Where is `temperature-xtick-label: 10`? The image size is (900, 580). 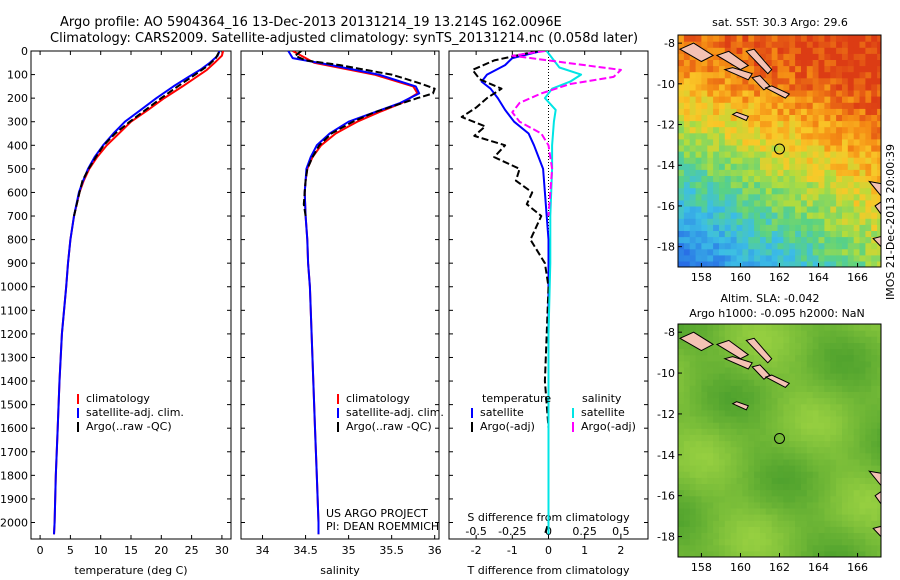
temperature-xtick-label: 10 is located at coordinates (101, 550).